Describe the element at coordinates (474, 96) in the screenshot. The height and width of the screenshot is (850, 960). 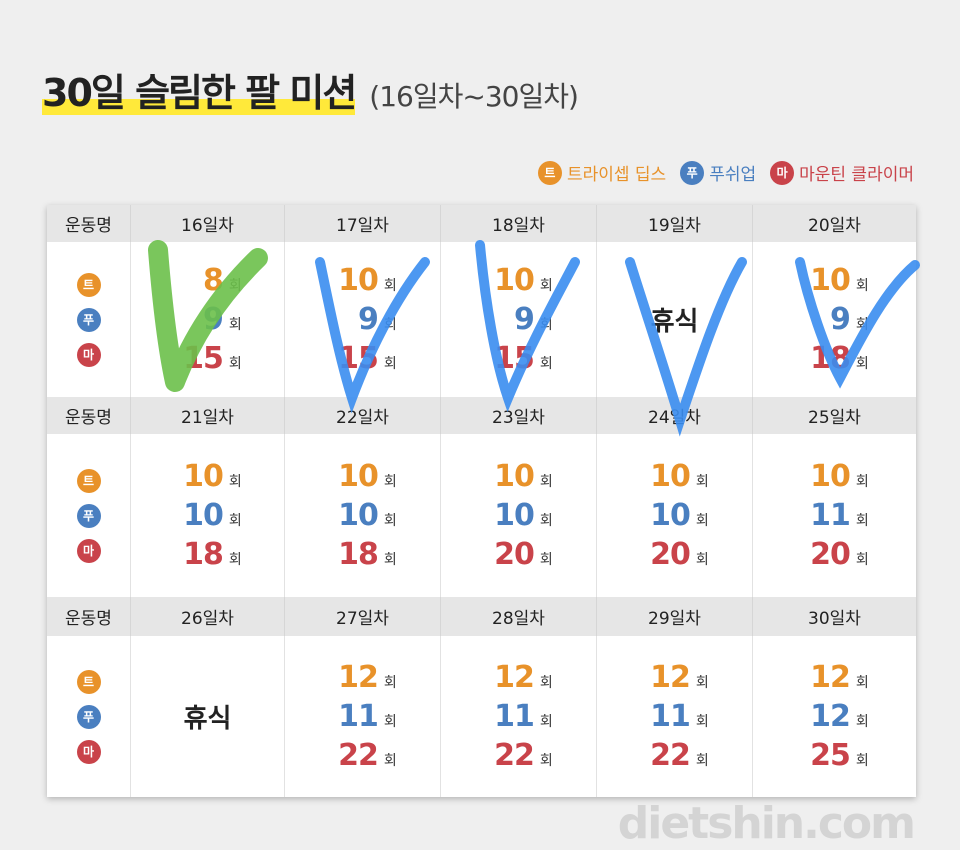
I see `title-subtitle: (16일차~30일차)` at that location.